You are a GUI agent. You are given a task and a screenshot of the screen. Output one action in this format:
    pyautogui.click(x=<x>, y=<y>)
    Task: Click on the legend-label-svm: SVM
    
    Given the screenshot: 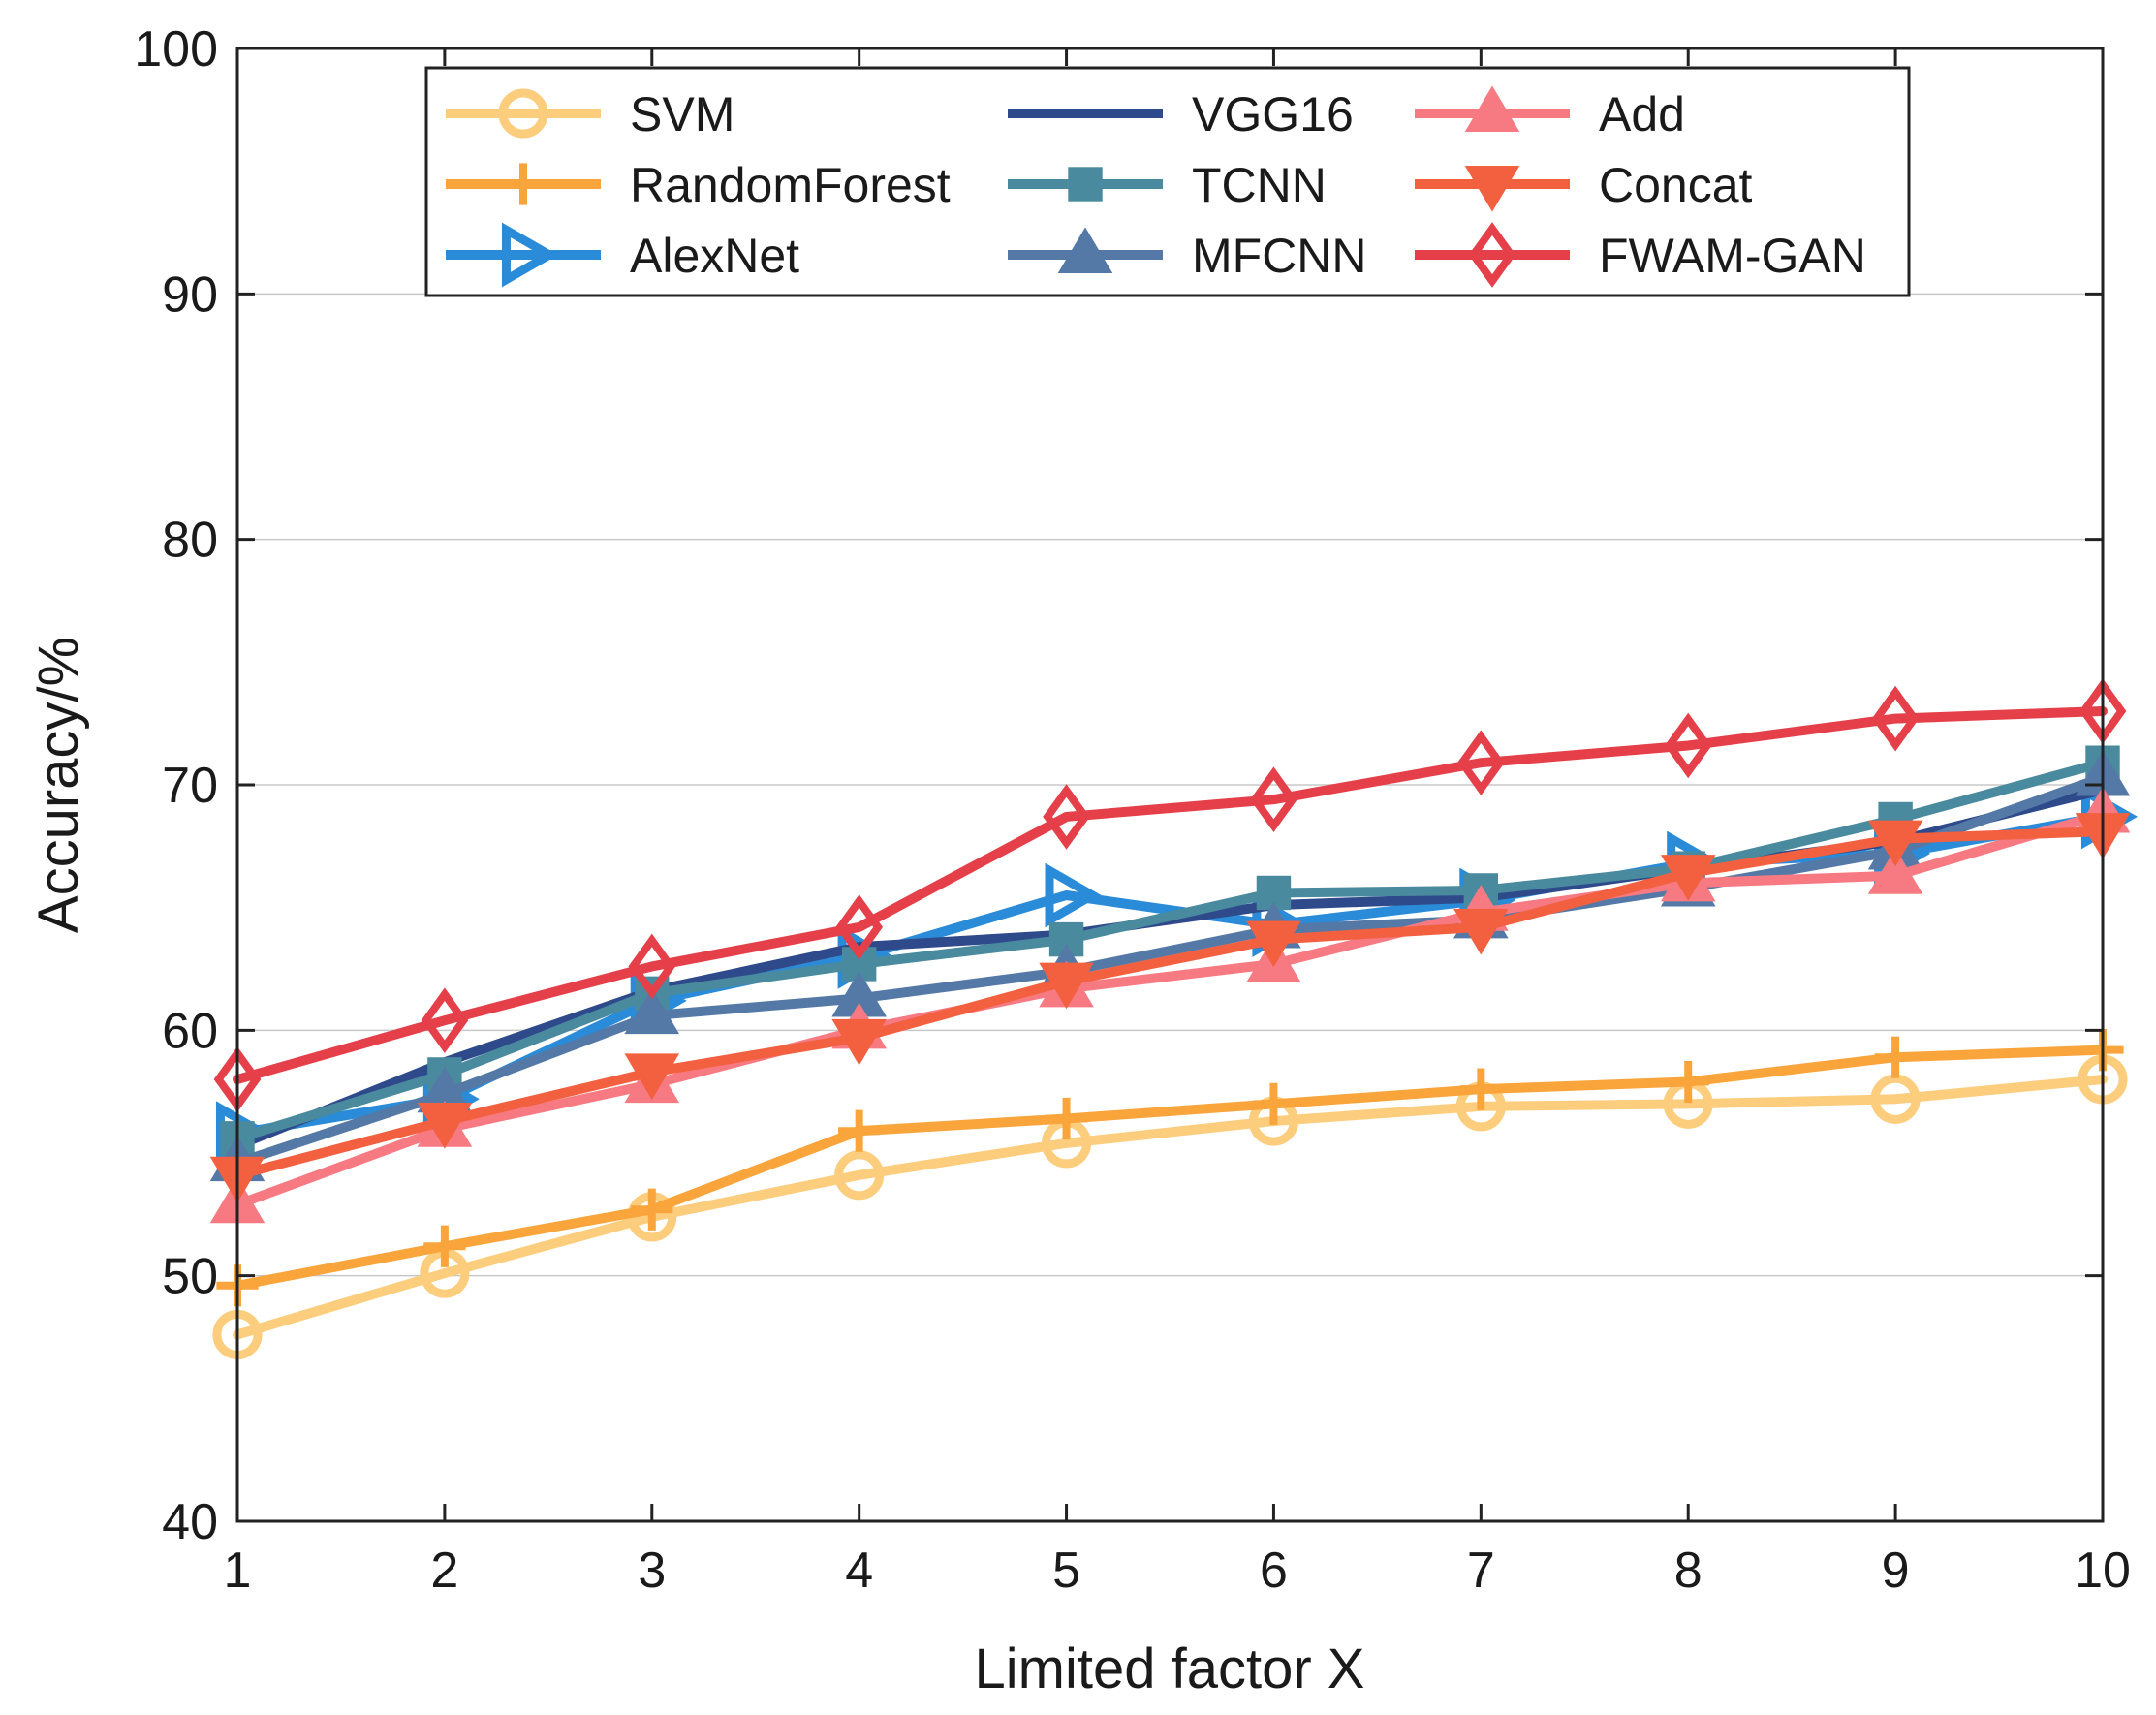 What is the action you would take?
    pyautogui.click(x=682, y=114)
    